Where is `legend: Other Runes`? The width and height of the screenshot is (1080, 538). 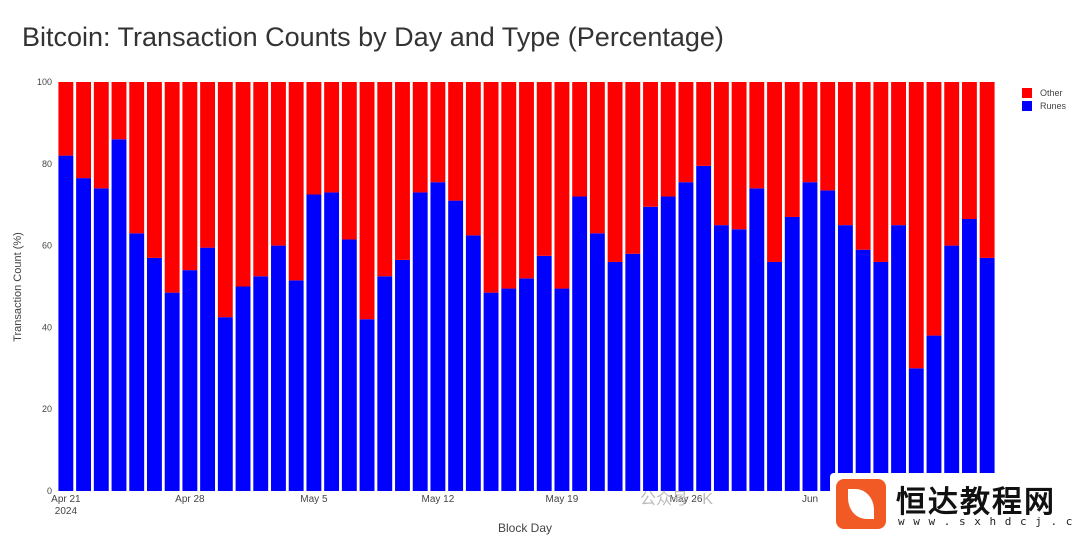 legend: Other Runes is located at coordinates (1044, 99).